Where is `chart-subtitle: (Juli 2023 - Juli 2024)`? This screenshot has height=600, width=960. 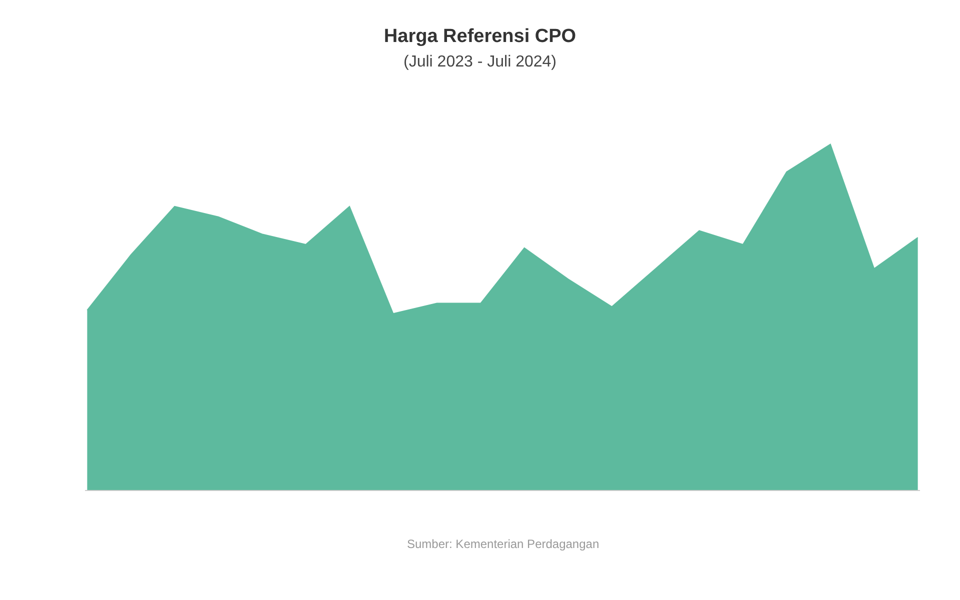 chart-subtitle: (Juli 2023 - Juli 2024) is located at coordinates (480, 62).